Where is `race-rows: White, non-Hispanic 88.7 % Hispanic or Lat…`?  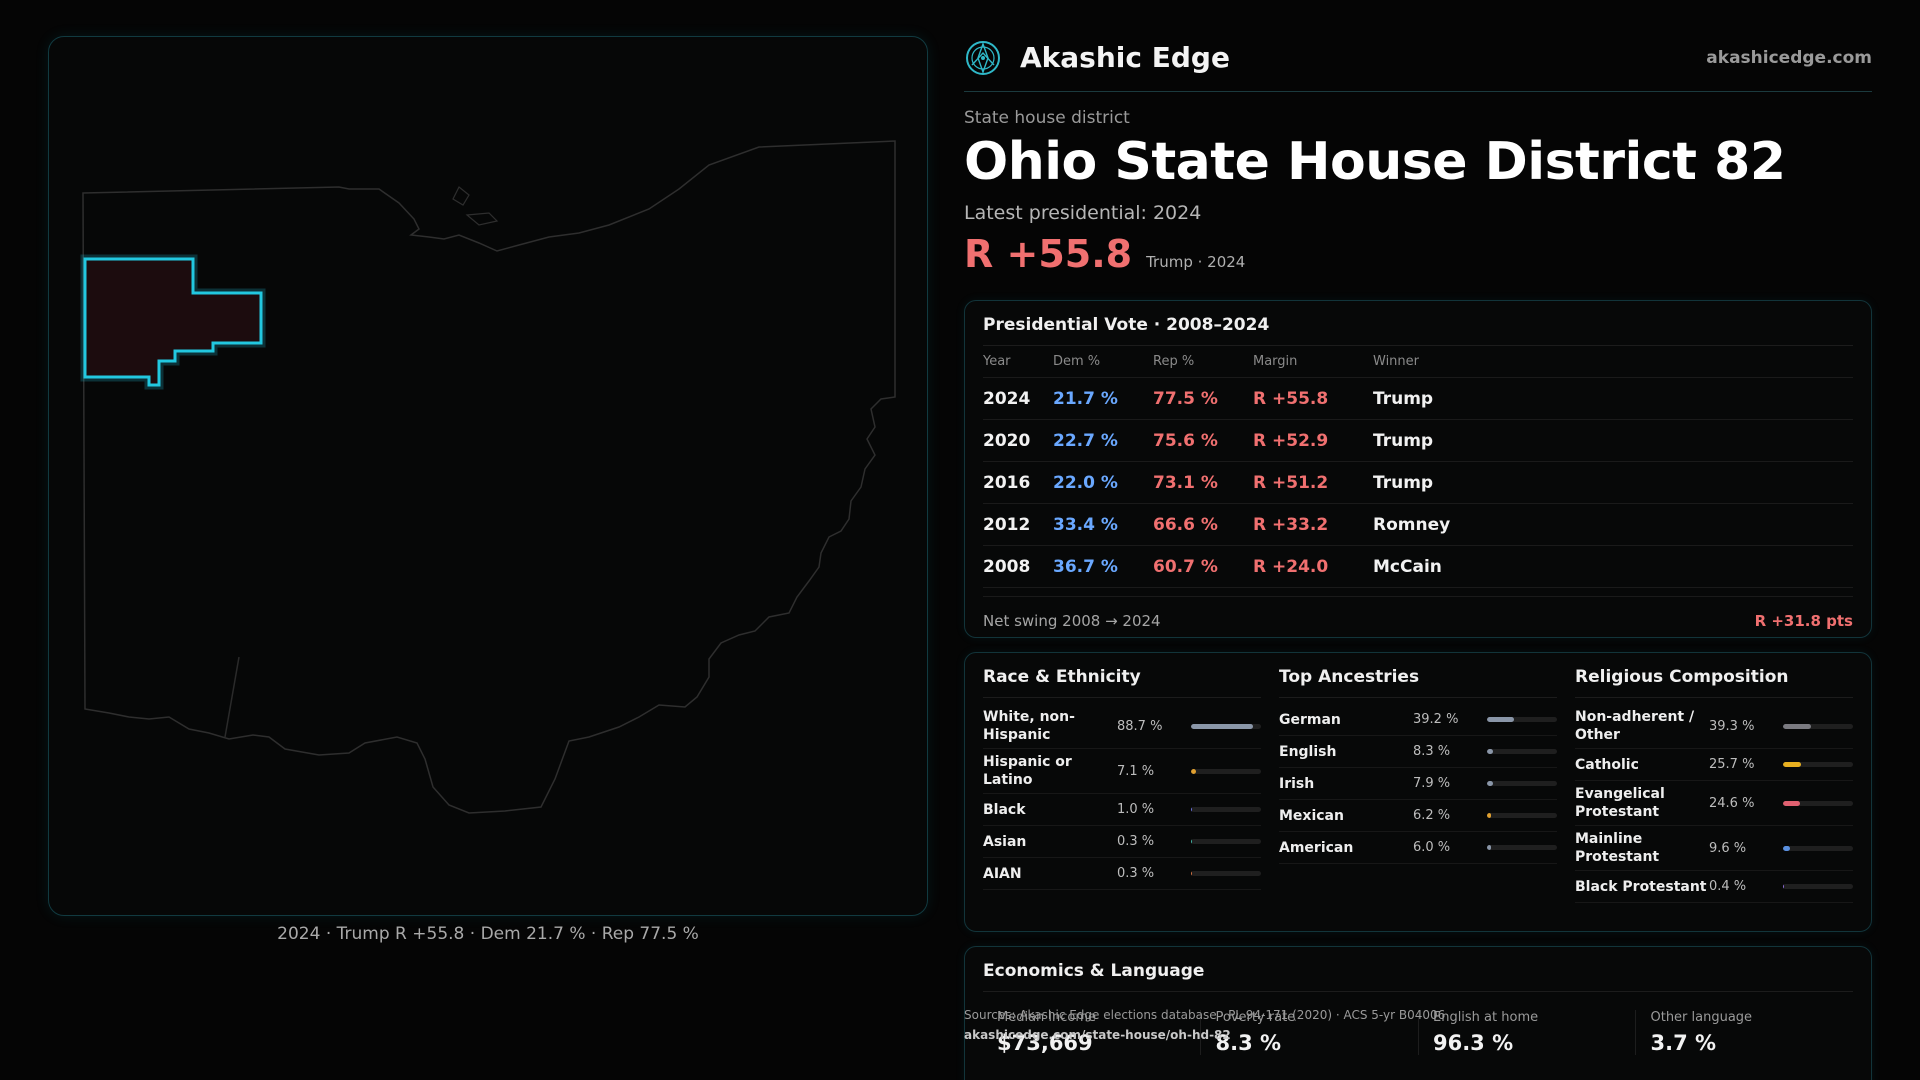
race-rows: White, non-Hispanic 88.7 % Hispanic or Lat… is located at coordinates (1122, 797).